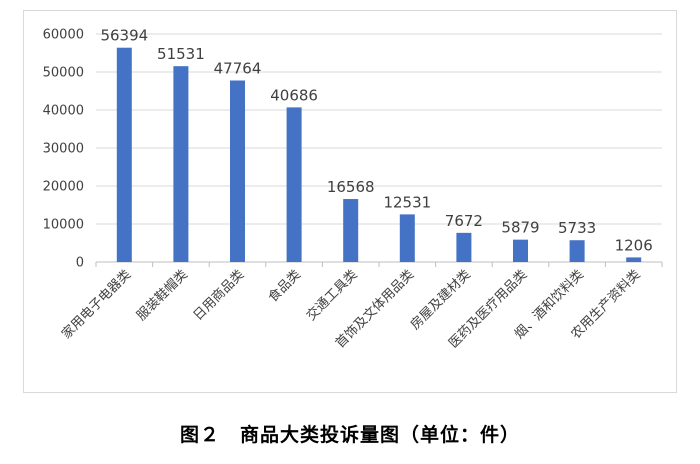  I want to click on category-label: 家用电子电器类, so click(96, 305).